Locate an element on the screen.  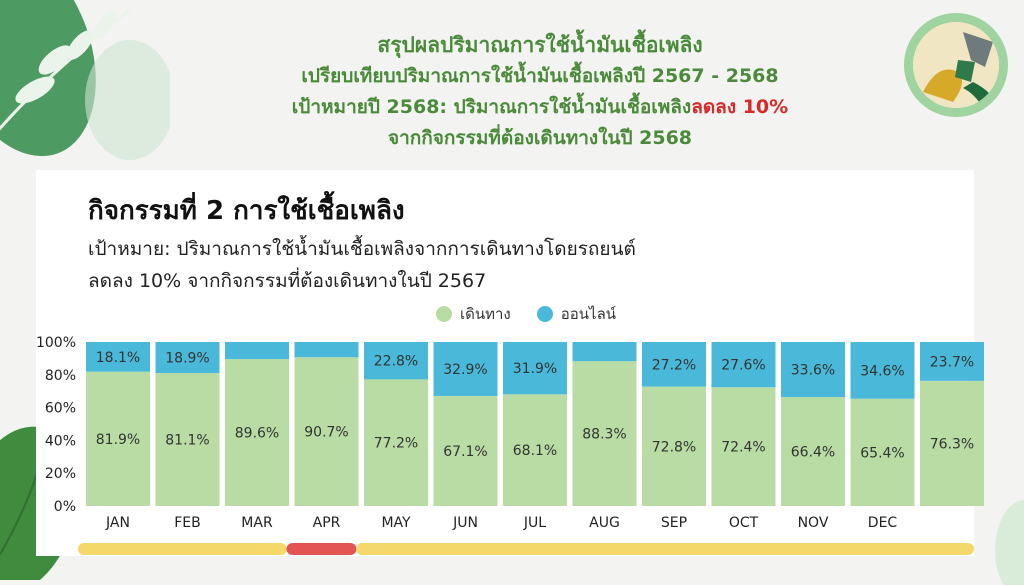
data-label-online: 27.6% is located at coordinates (743, 366).